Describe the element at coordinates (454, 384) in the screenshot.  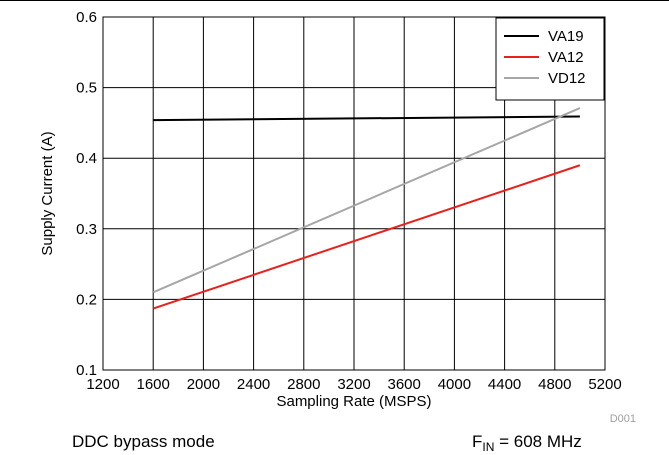
I see `x-tick-label: 4000` at that location.